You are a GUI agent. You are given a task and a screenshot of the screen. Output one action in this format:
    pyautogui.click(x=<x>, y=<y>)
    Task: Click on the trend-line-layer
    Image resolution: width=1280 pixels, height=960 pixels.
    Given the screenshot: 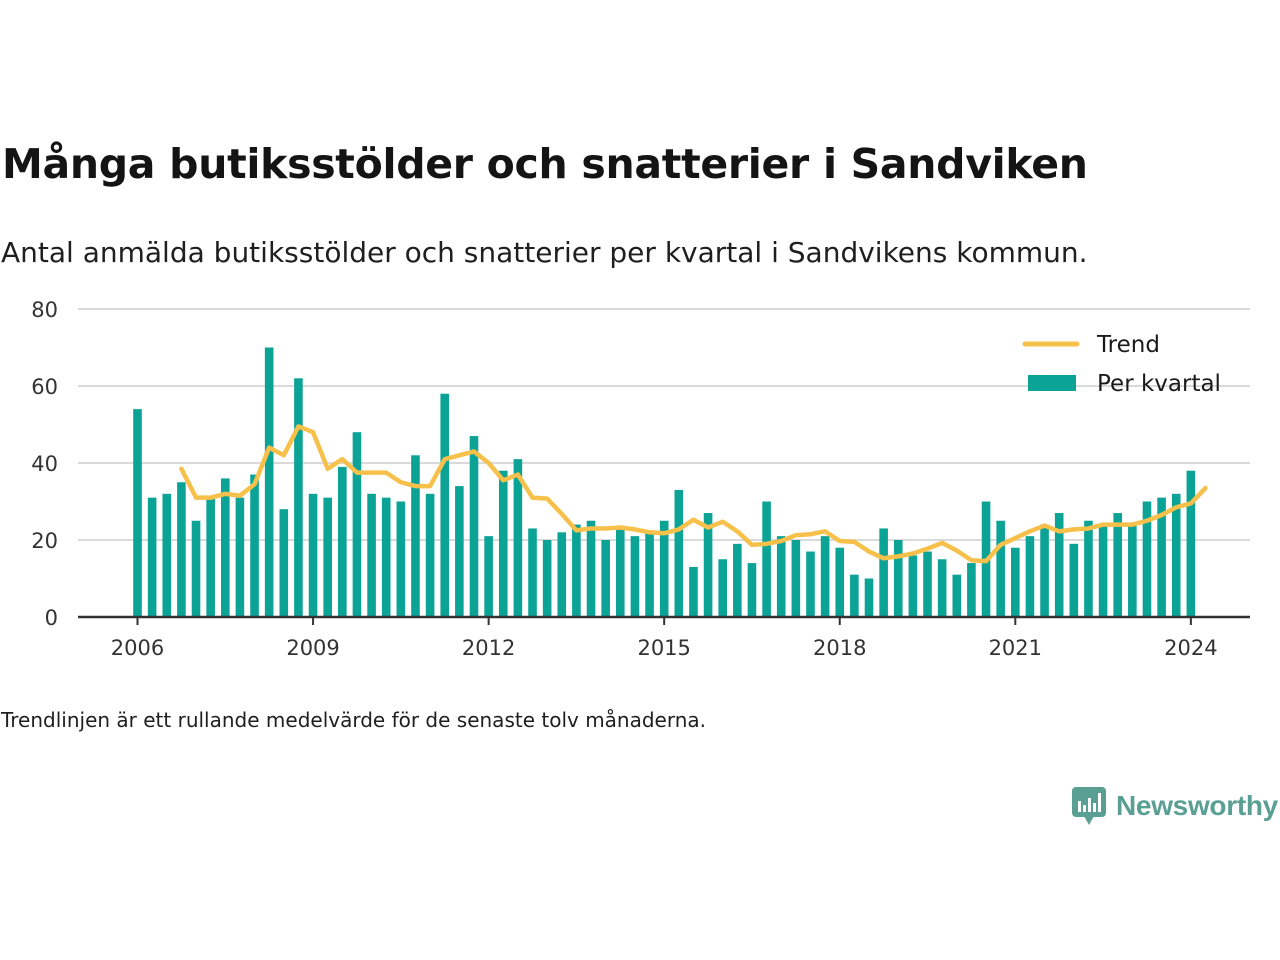 What is the action you would take?
    pyautogui.click(x=693, y=494)
    